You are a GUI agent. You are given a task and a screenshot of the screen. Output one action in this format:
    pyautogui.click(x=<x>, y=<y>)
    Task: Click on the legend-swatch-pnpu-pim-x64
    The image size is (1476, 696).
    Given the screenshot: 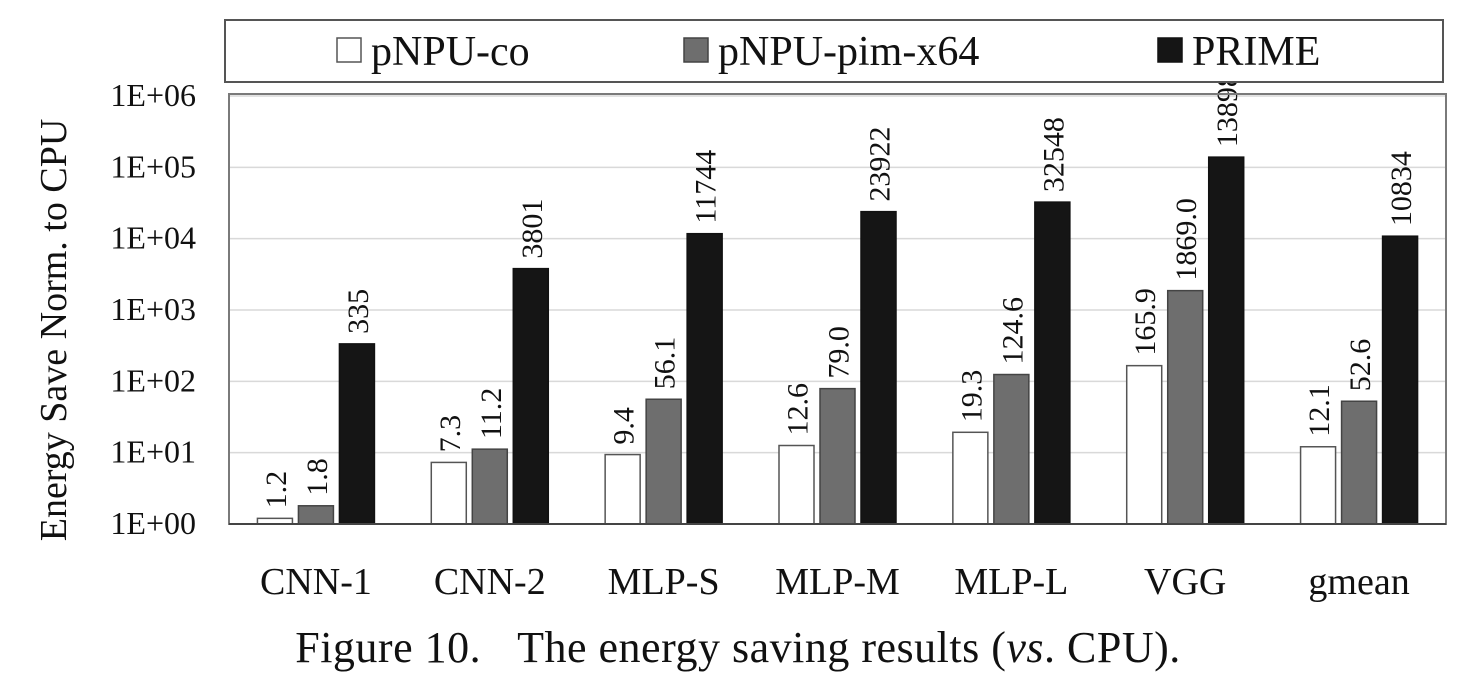 What is the action you would take?
    pyautogui.click(x=696, y=50)
    